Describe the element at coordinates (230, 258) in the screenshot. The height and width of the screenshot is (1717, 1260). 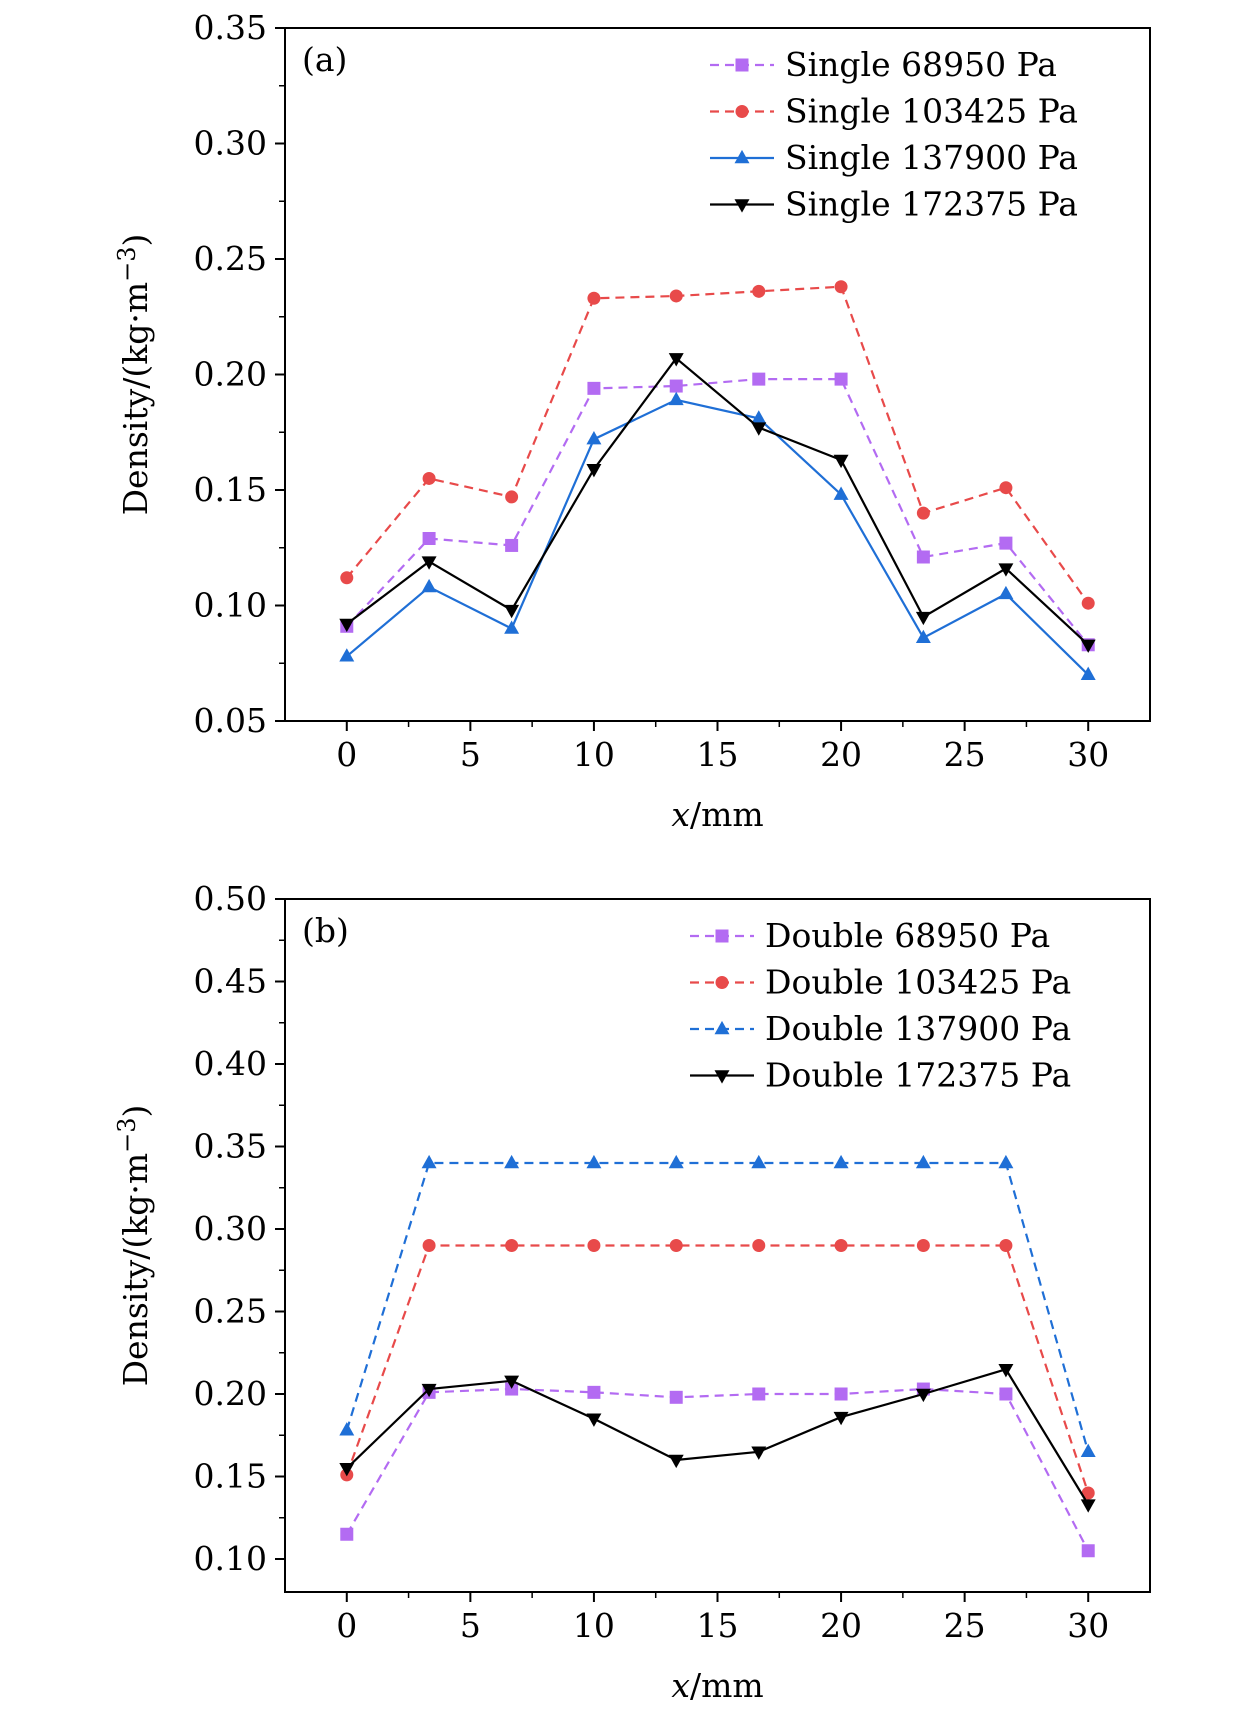
I see `y-tick-label: 0.25` at that location.